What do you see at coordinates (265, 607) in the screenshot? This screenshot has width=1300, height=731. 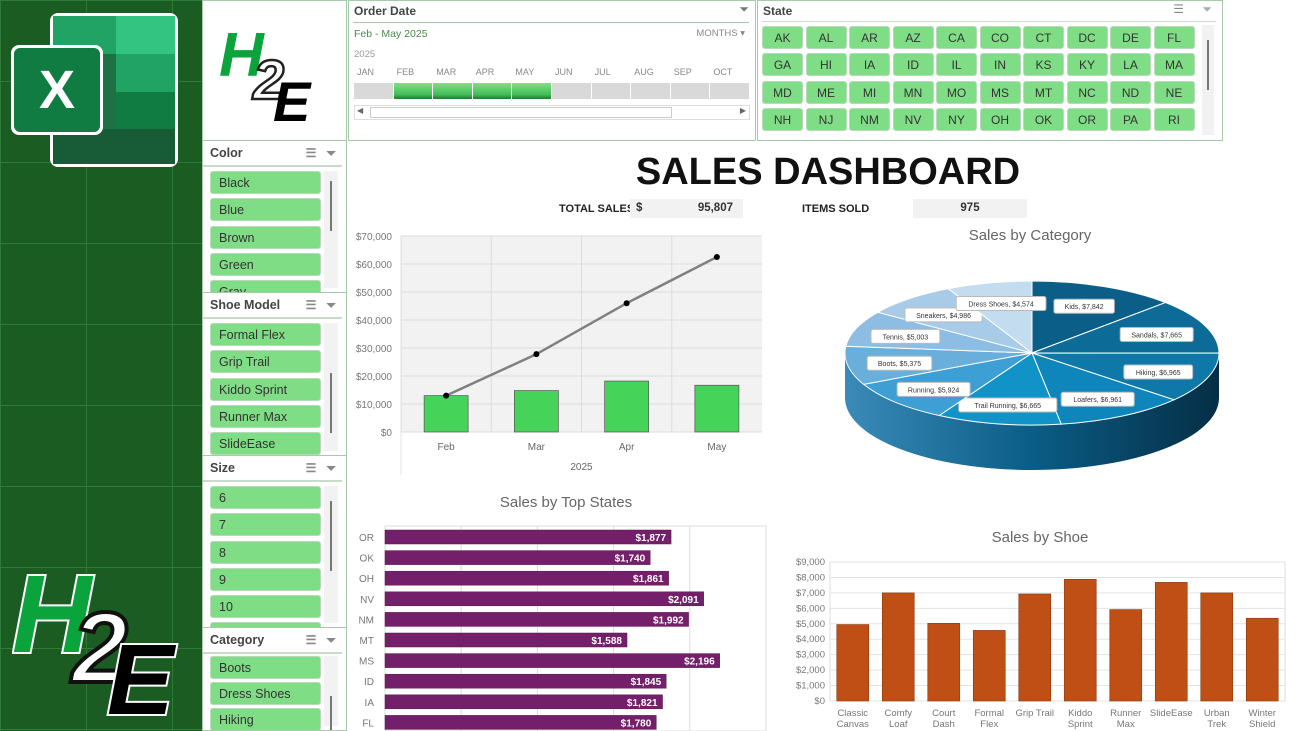 I see `slicer-item: 10` at bounding box center [265, 607].